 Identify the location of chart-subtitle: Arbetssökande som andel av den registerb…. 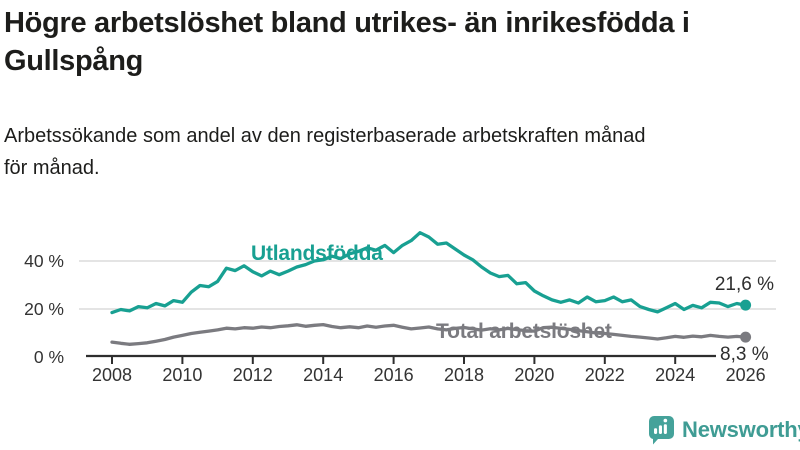
(325, 152).